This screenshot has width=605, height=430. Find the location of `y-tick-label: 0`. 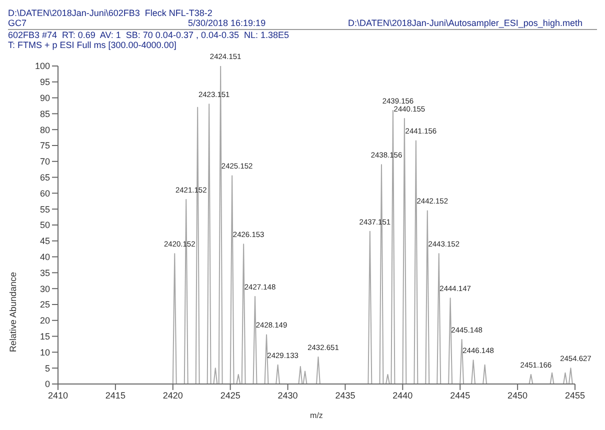

y-tick-label: 0 is located at coordinates (47, 384).